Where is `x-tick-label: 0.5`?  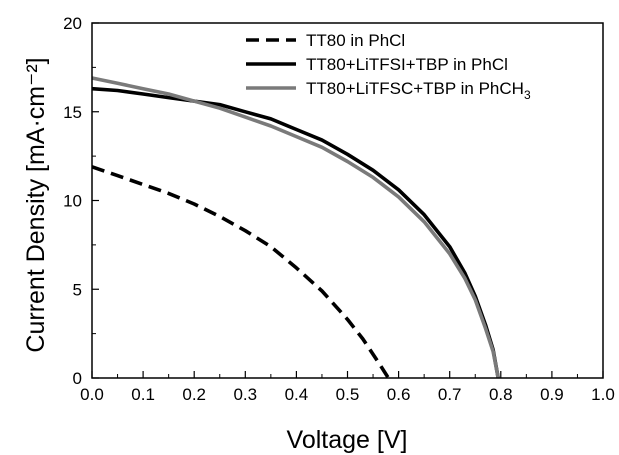
x-tick-label: 0.5 is located at coordinates (348, 394).